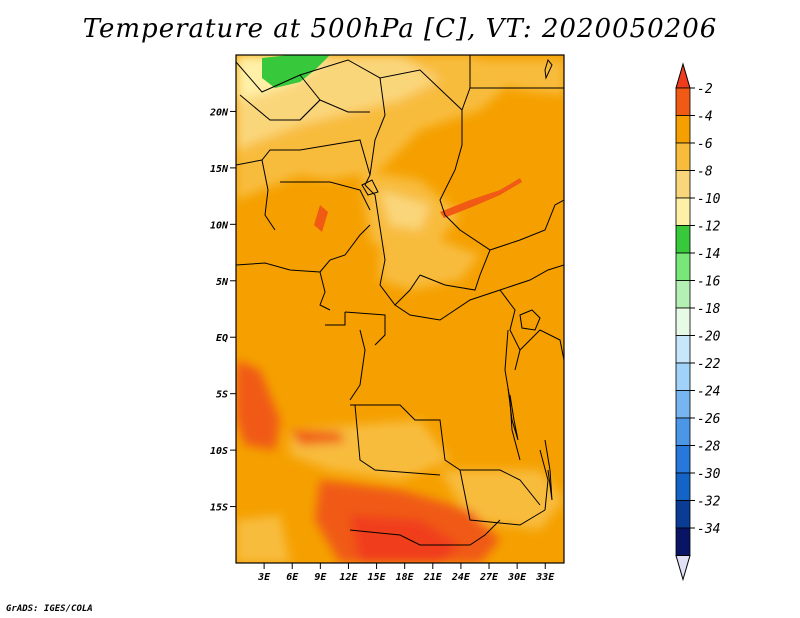 Image resolution: width=800 pixels, height=618 pixels. Describe the element at coordinates (709, 419) in the screenshot. I see `colorbar-level-label: -26` at that location.